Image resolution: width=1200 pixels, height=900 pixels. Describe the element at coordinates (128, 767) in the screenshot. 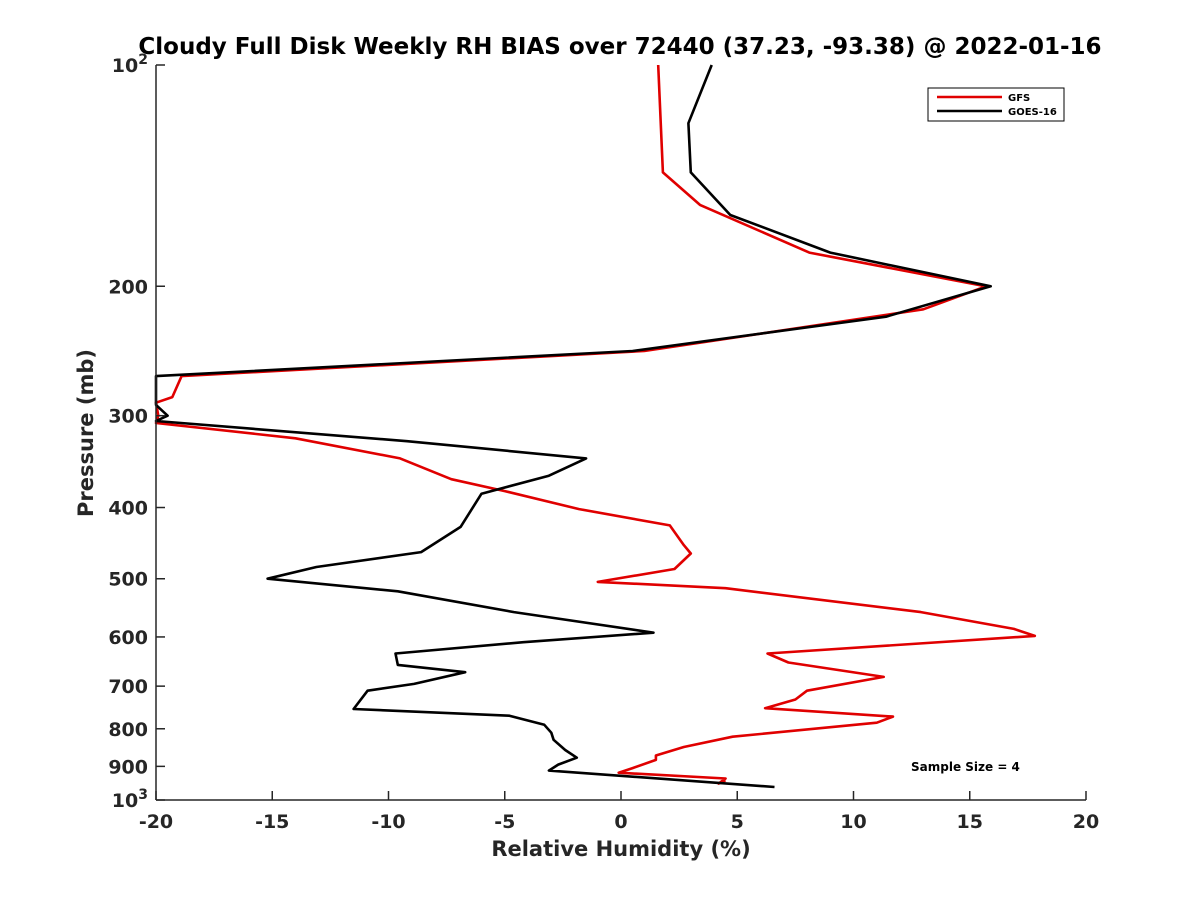

I see `y-tick-label: 900` at that location.